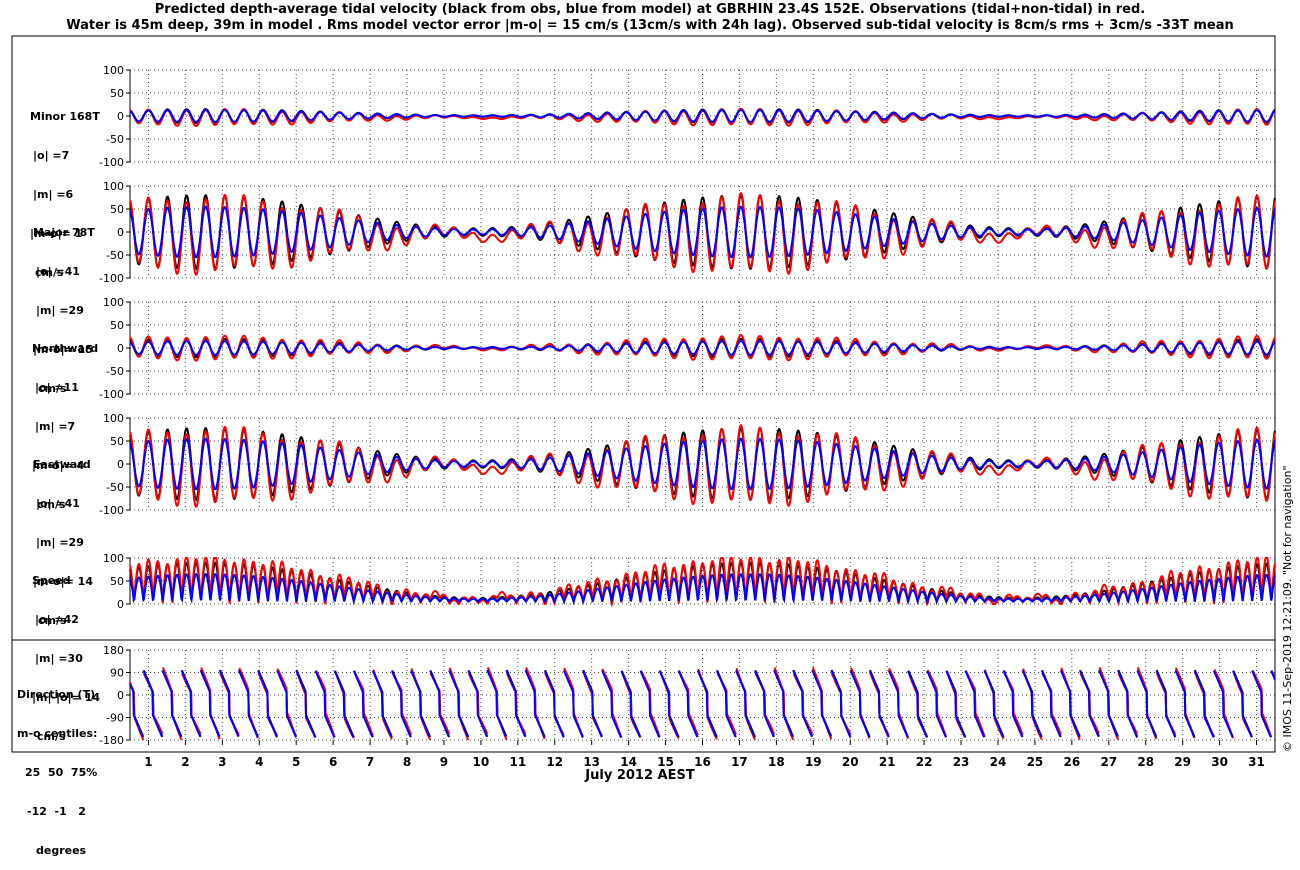 The height and width of the screenshot is (870, 1300). What do you see at coordinates (61, 772) in the screenshot?
I see `panel-label-line: 25 50 75%` at bounding box center [61, 772].